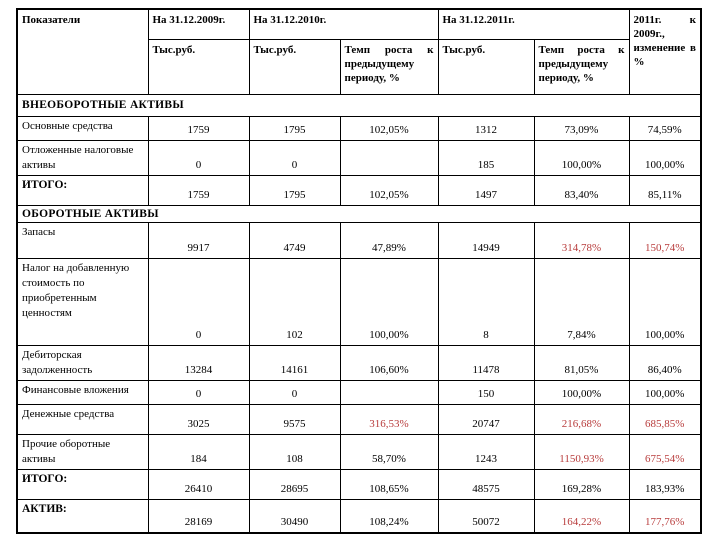  I want to click on value-cell: 150,74%, so click(665, 240).